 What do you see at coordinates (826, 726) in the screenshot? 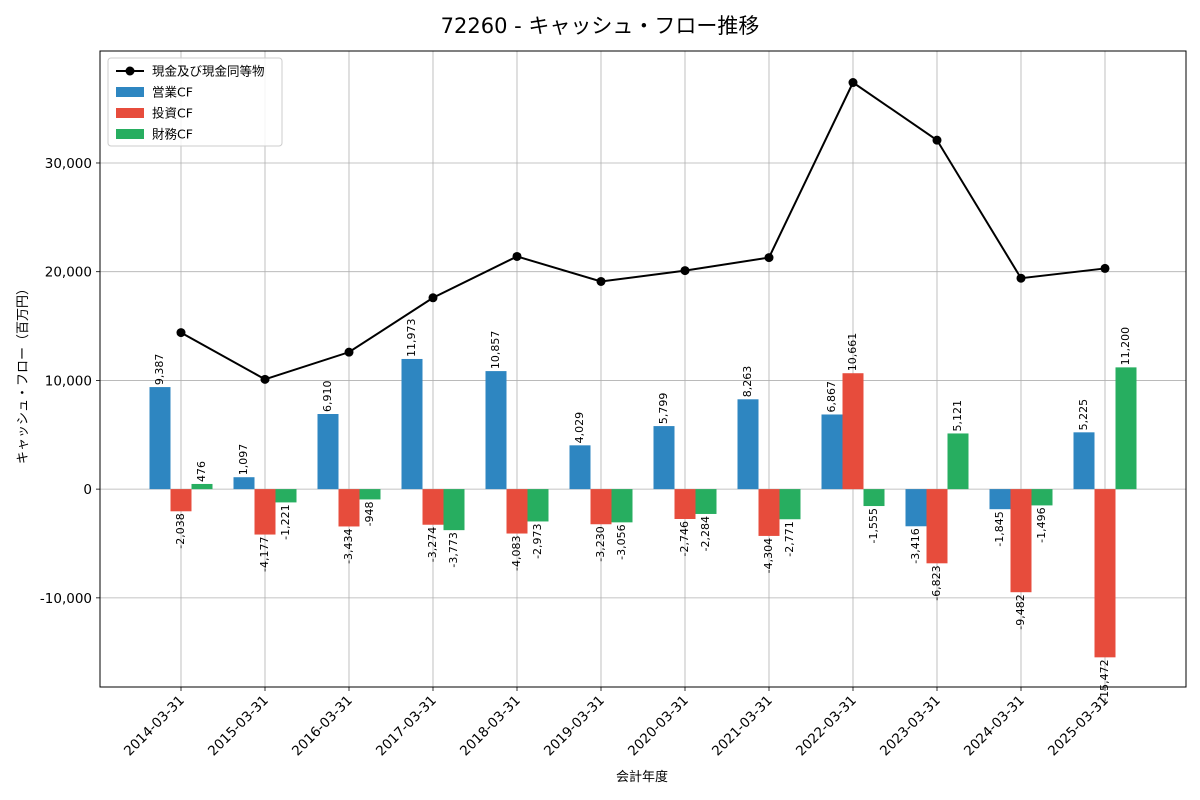
I see `x-tick-label: 2022-03-31` at bounding box center [826, 726].